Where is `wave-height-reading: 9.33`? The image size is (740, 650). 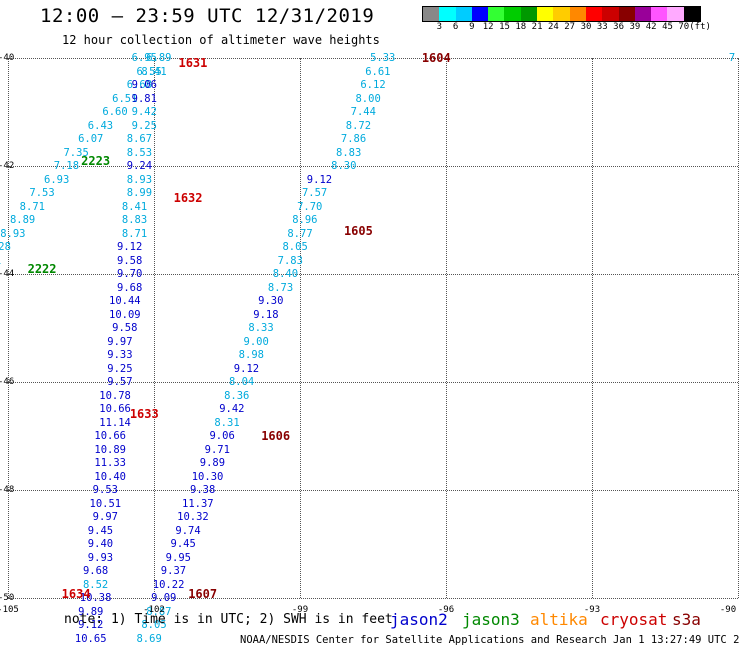 wave-height-reading: 9.33 is located at coordinates (120, 354).